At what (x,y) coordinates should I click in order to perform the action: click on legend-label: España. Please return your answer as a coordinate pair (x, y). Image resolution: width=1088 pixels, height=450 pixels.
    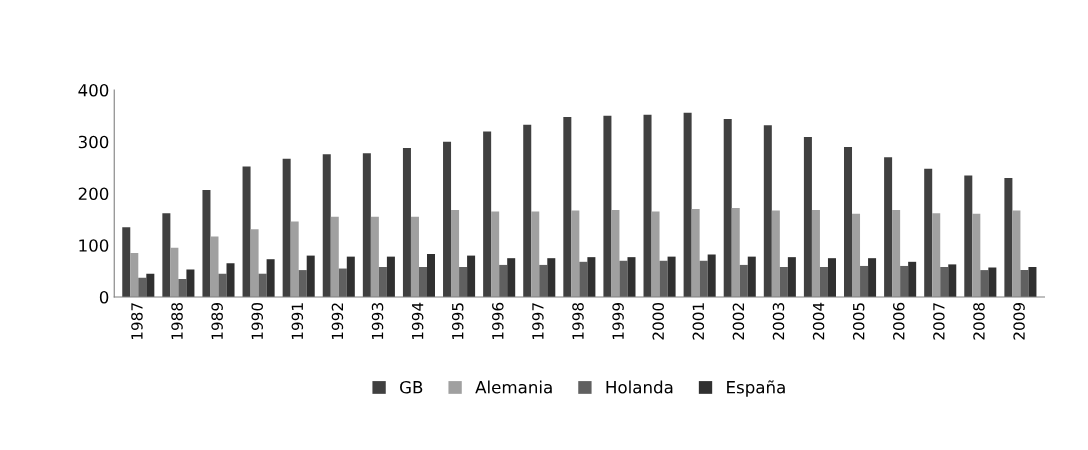
    Looking at the image, I should click on (756, 388).